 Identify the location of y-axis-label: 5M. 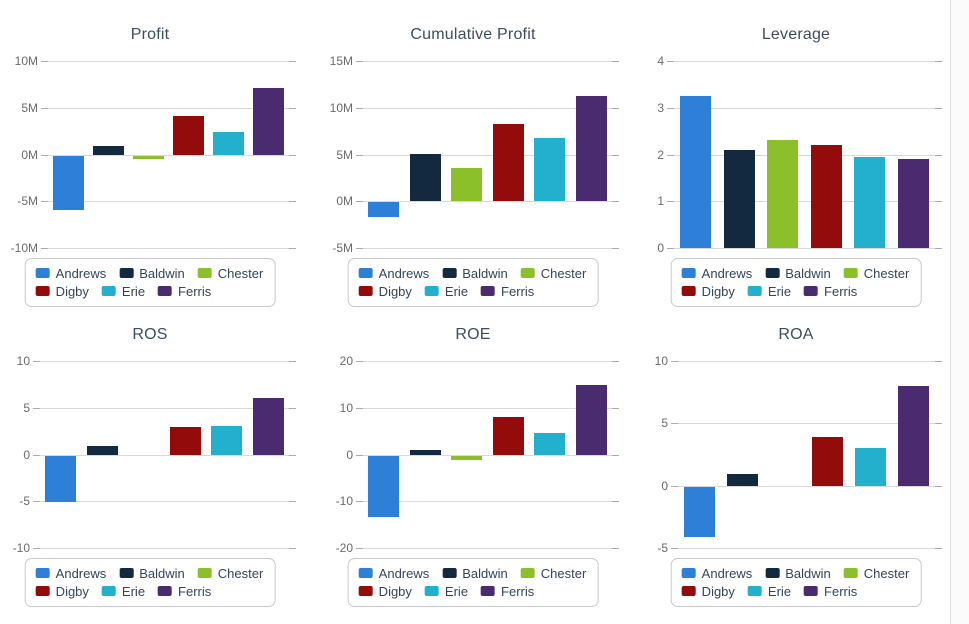
(344, 155).